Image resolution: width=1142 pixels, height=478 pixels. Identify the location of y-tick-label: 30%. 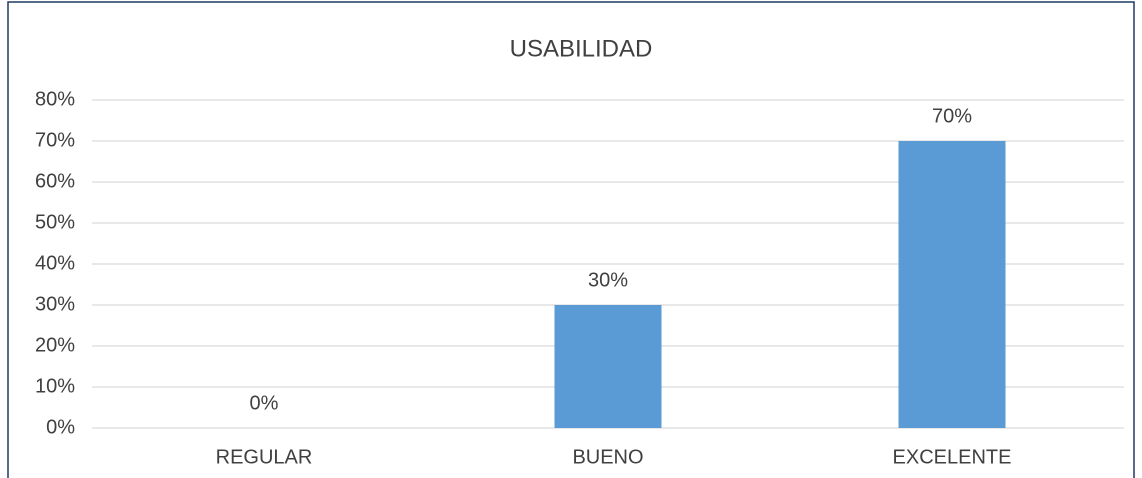
(55, 304).